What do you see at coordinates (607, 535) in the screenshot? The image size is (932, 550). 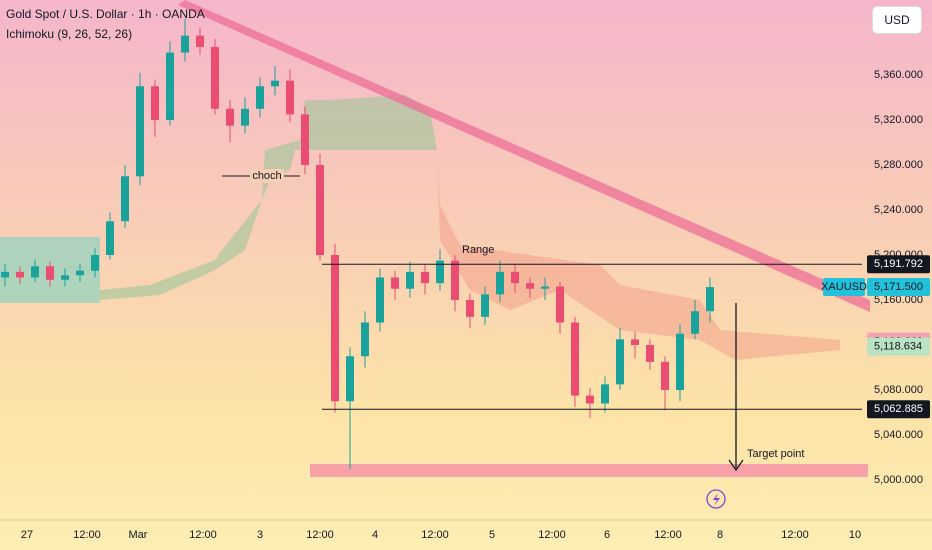 I see `x-tick-label: 6` at bounding box center [607, 535].